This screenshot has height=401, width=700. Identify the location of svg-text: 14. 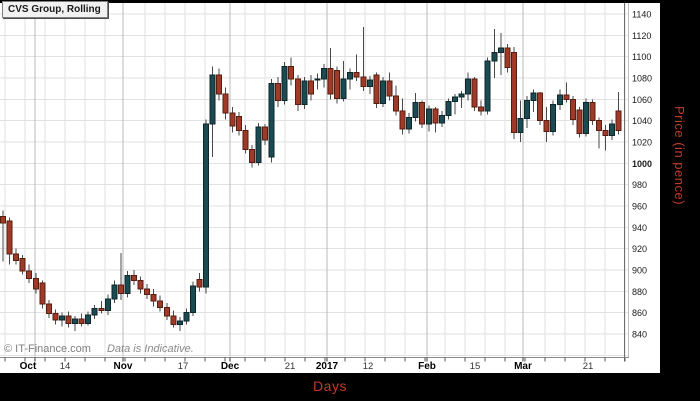
(65, 366).